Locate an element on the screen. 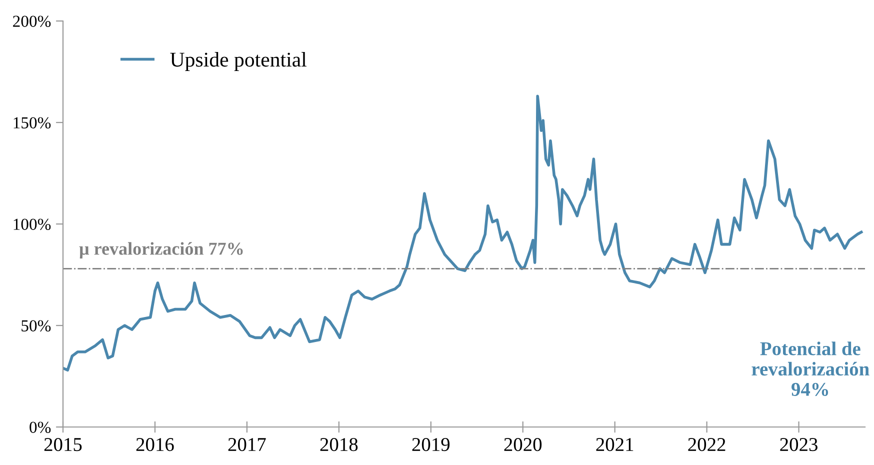  x-tick-label: 2016 is located at coordinates (155, 445).